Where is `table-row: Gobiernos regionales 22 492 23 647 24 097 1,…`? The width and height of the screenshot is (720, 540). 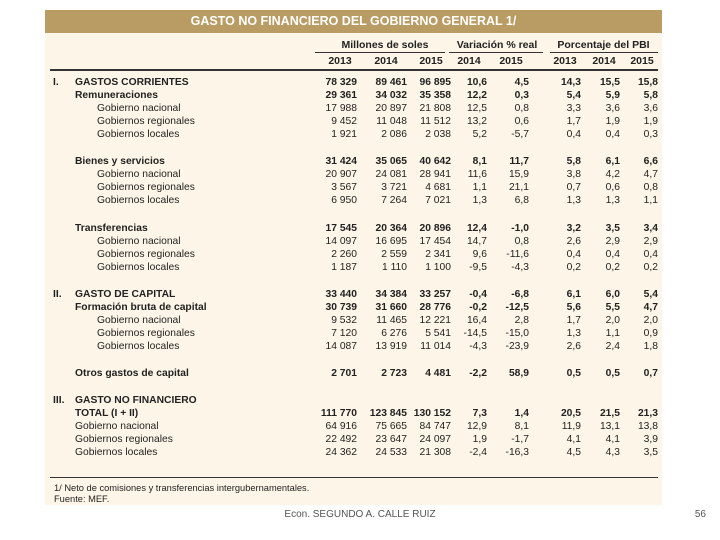 table-row: Gobiernos regionales 22 492 23 647 24 097 1,… is located at coordinates (353, 439).